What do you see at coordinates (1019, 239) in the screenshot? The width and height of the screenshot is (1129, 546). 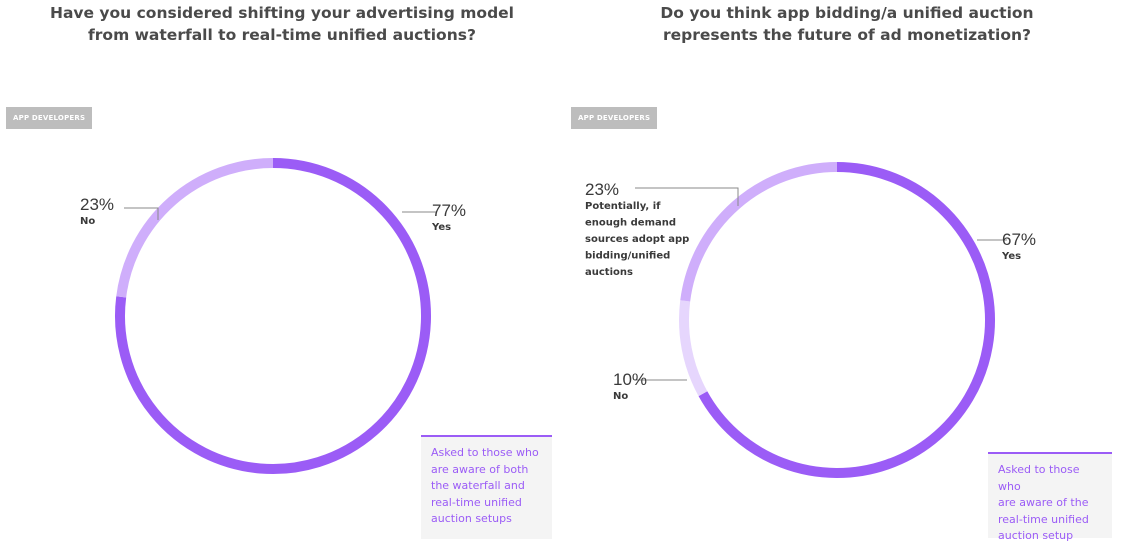 I see `segment-percent: 67%` at bounding box center [1019, 239].